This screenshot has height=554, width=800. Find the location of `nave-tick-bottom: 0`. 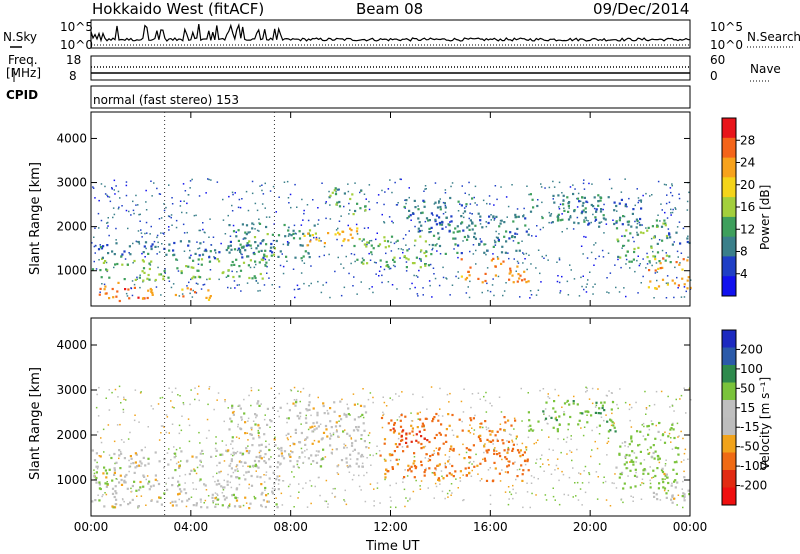

nave-tick-bottom: 0 is located at coordinates (714, 76).